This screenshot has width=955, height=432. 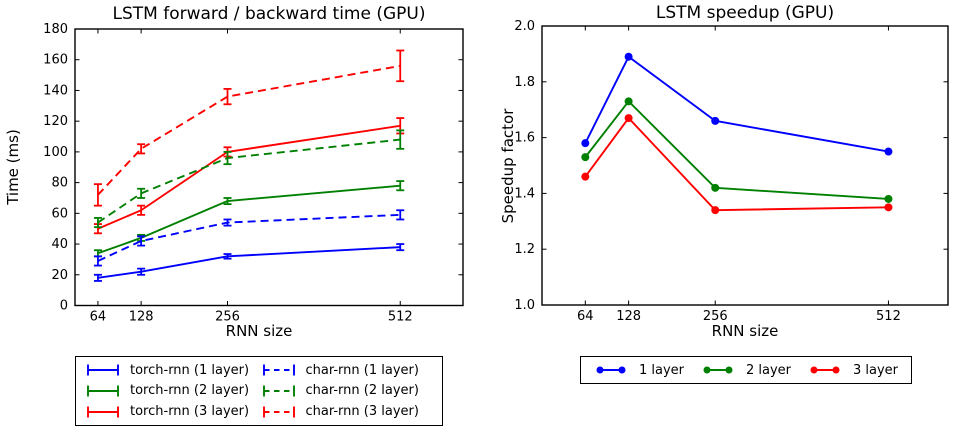 What do you see at coordinates (59, 213) in the screenshot?
I see `svg-text: 60` at bounding box center [59, 213].